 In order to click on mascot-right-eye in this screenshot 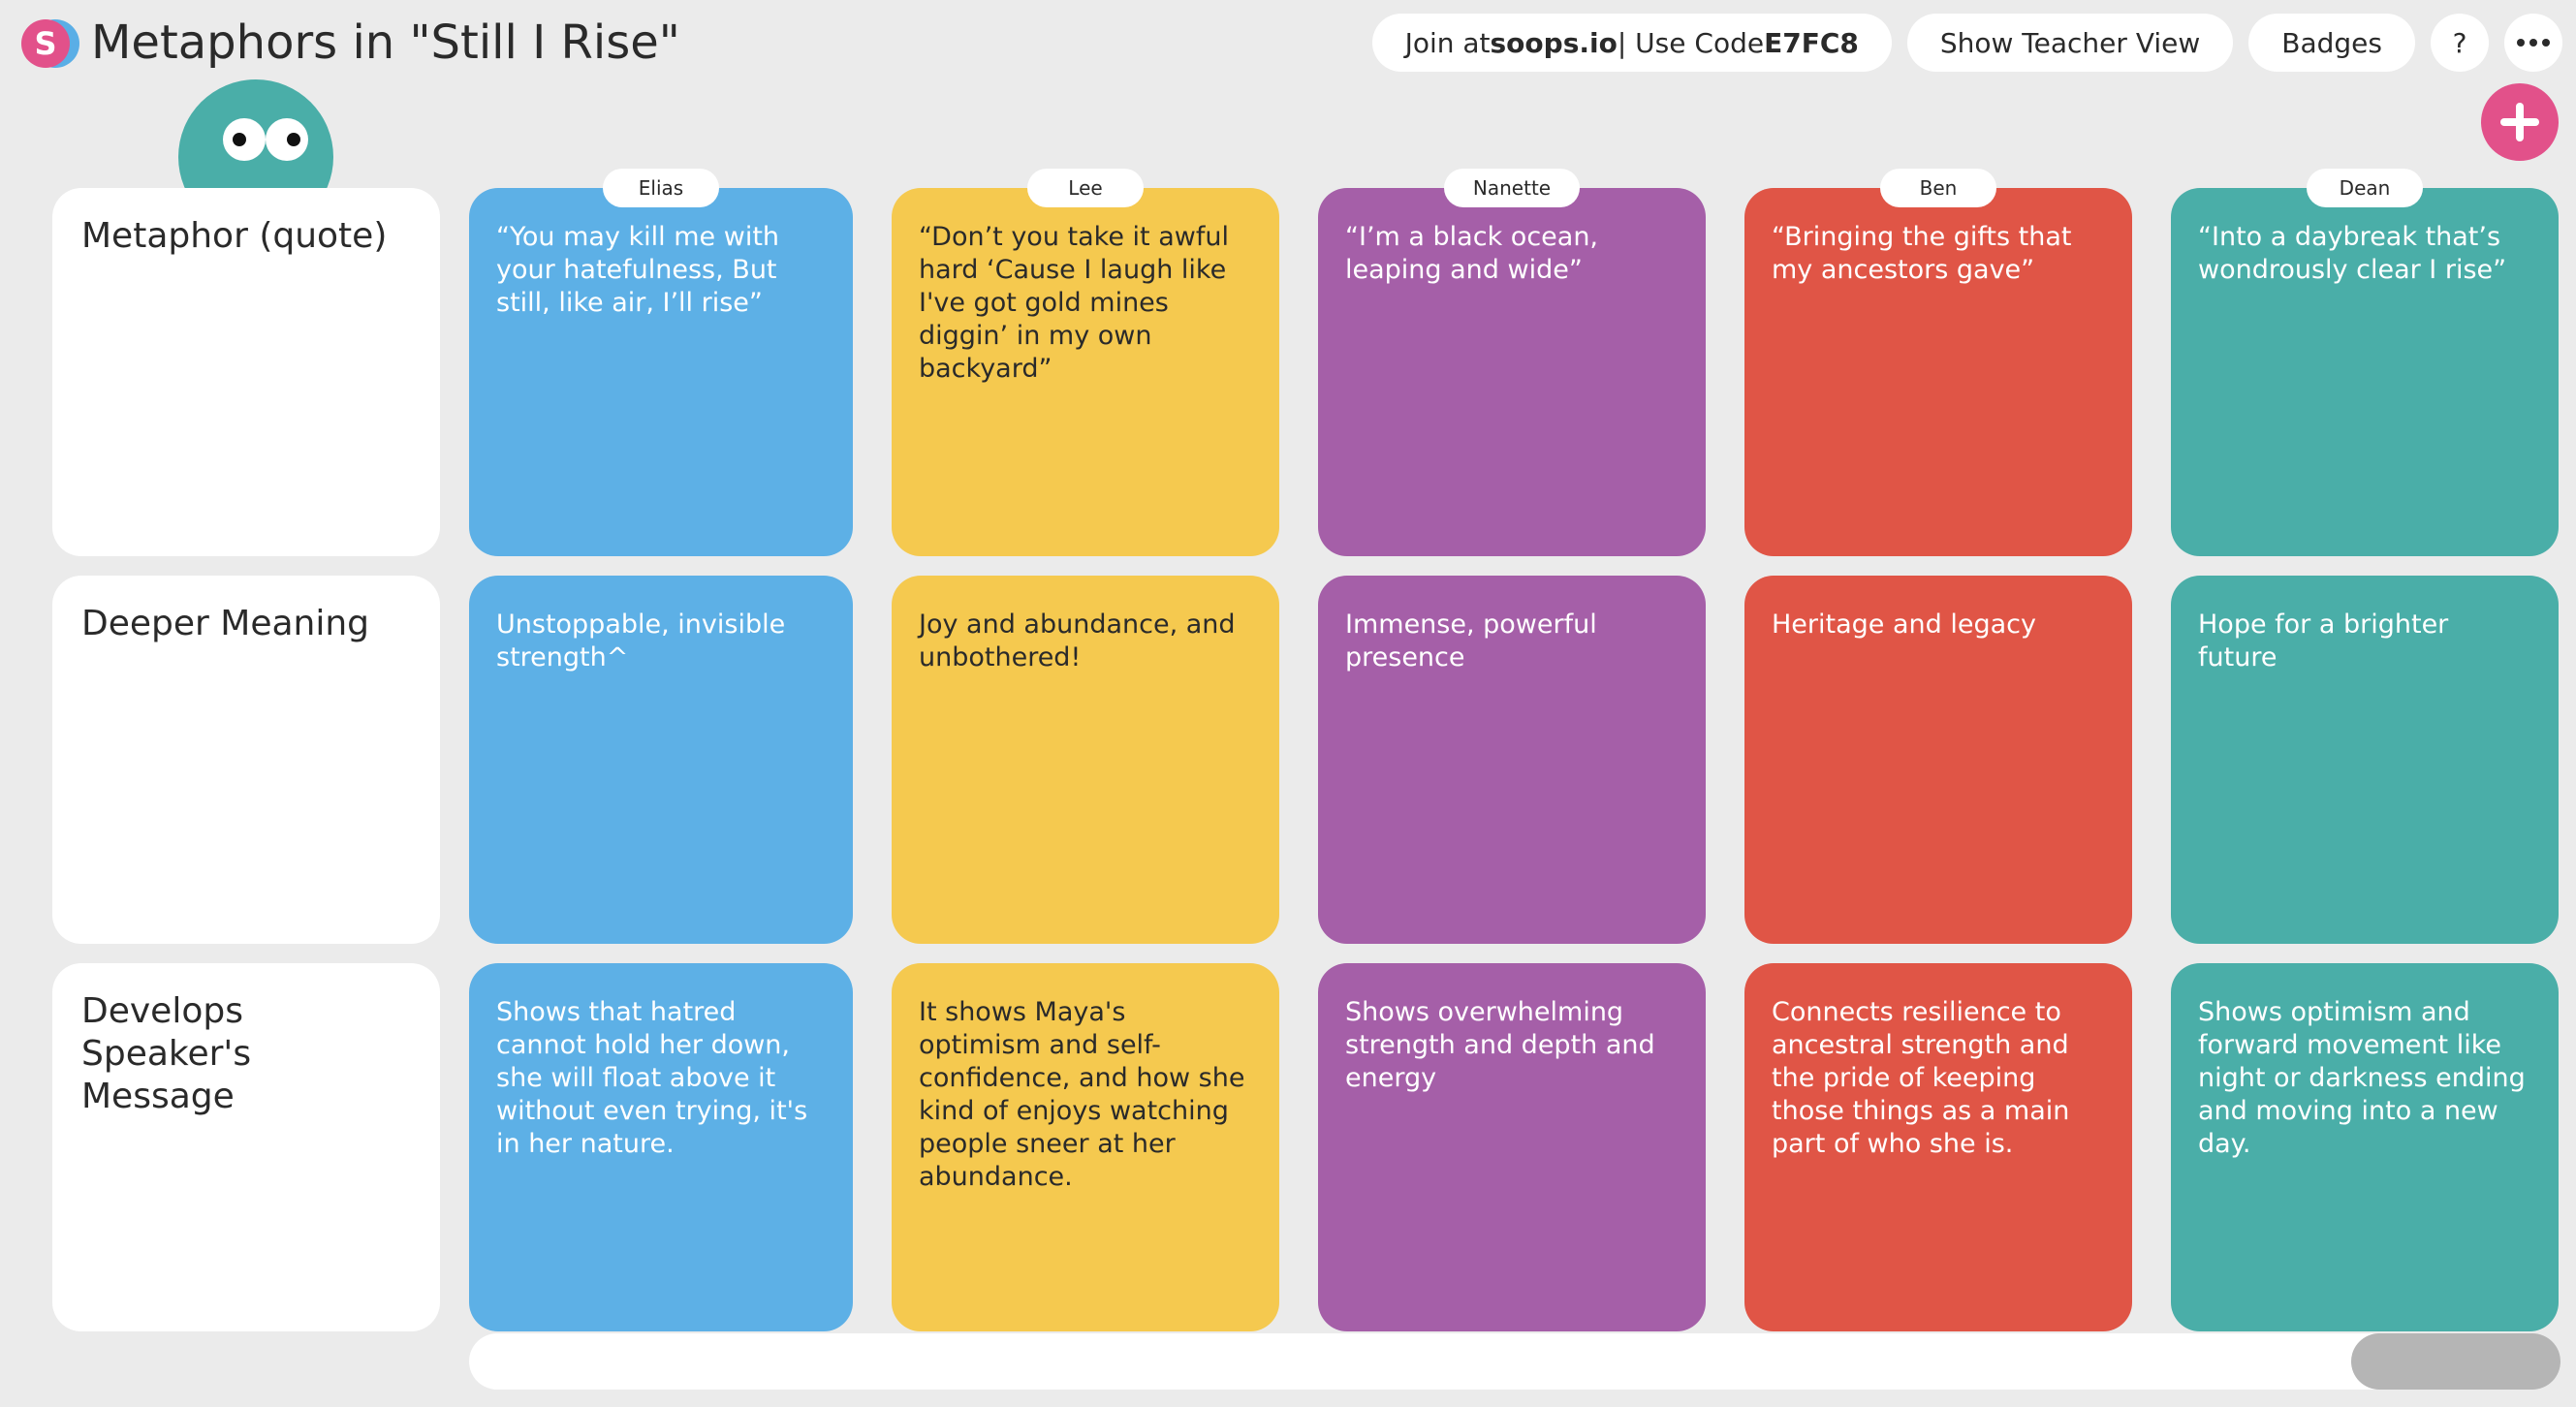, I will do `click(287, 139)`.